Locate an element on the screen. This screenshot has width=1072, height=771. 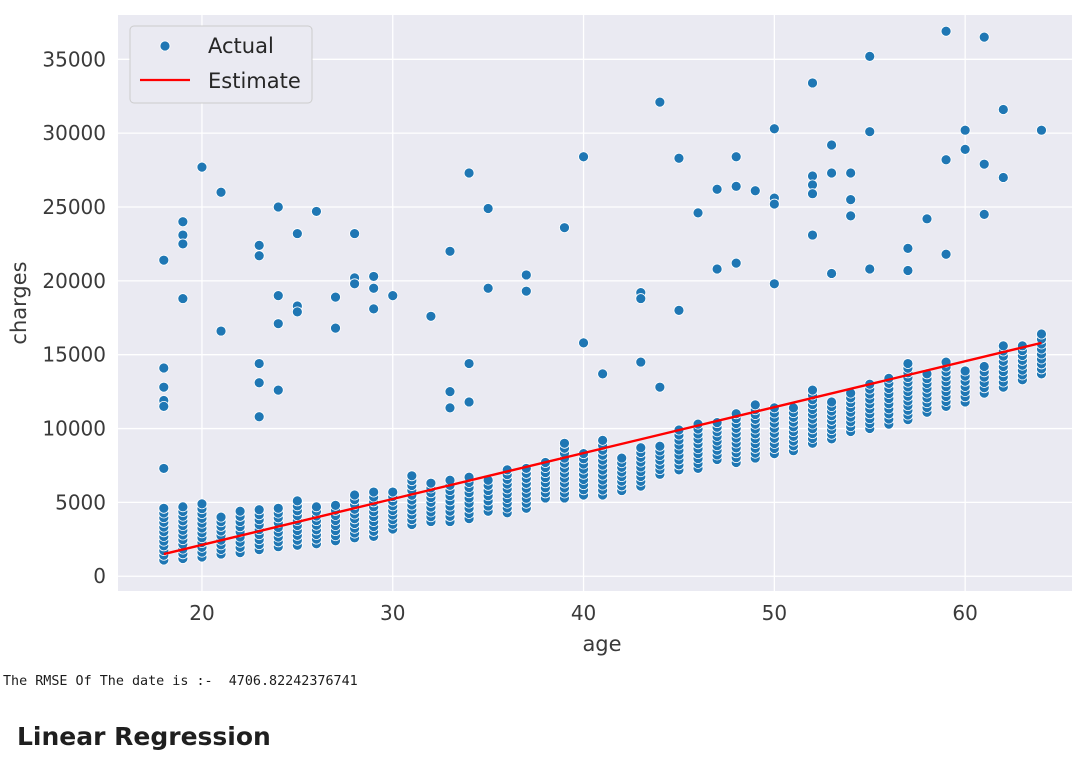
legend: Actual Estimate is located at coordinates (221, 64).